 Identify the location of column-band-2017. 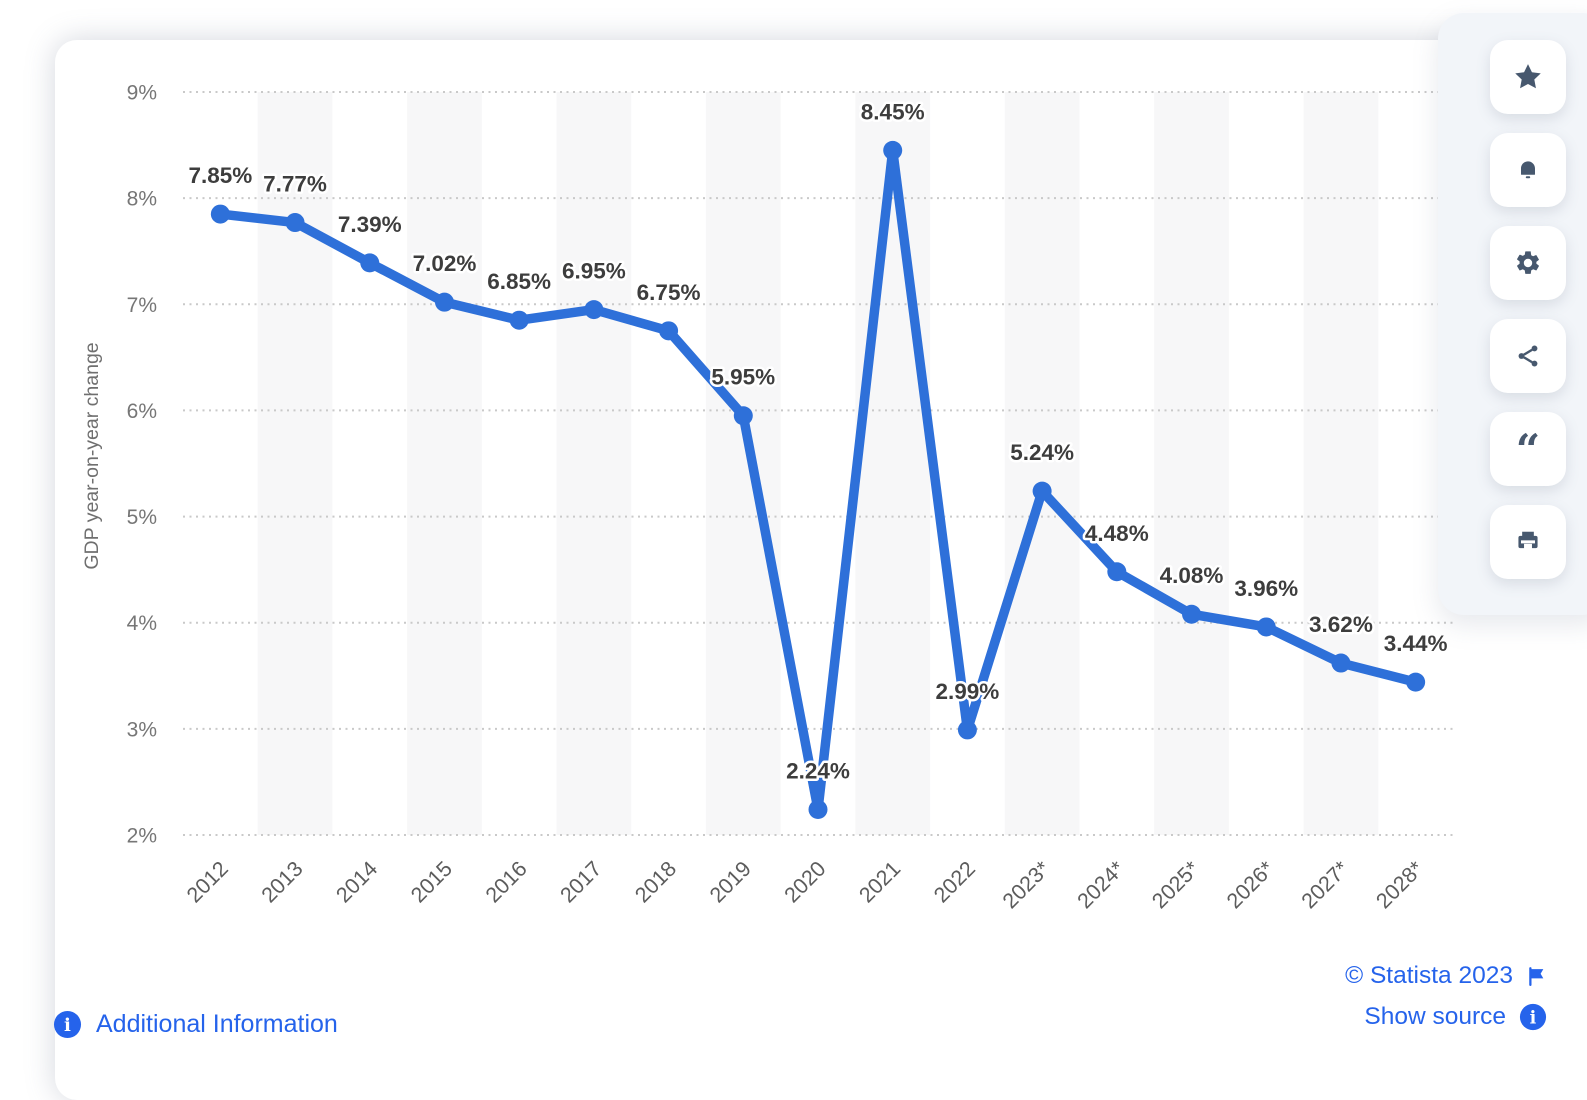
(594, 463).